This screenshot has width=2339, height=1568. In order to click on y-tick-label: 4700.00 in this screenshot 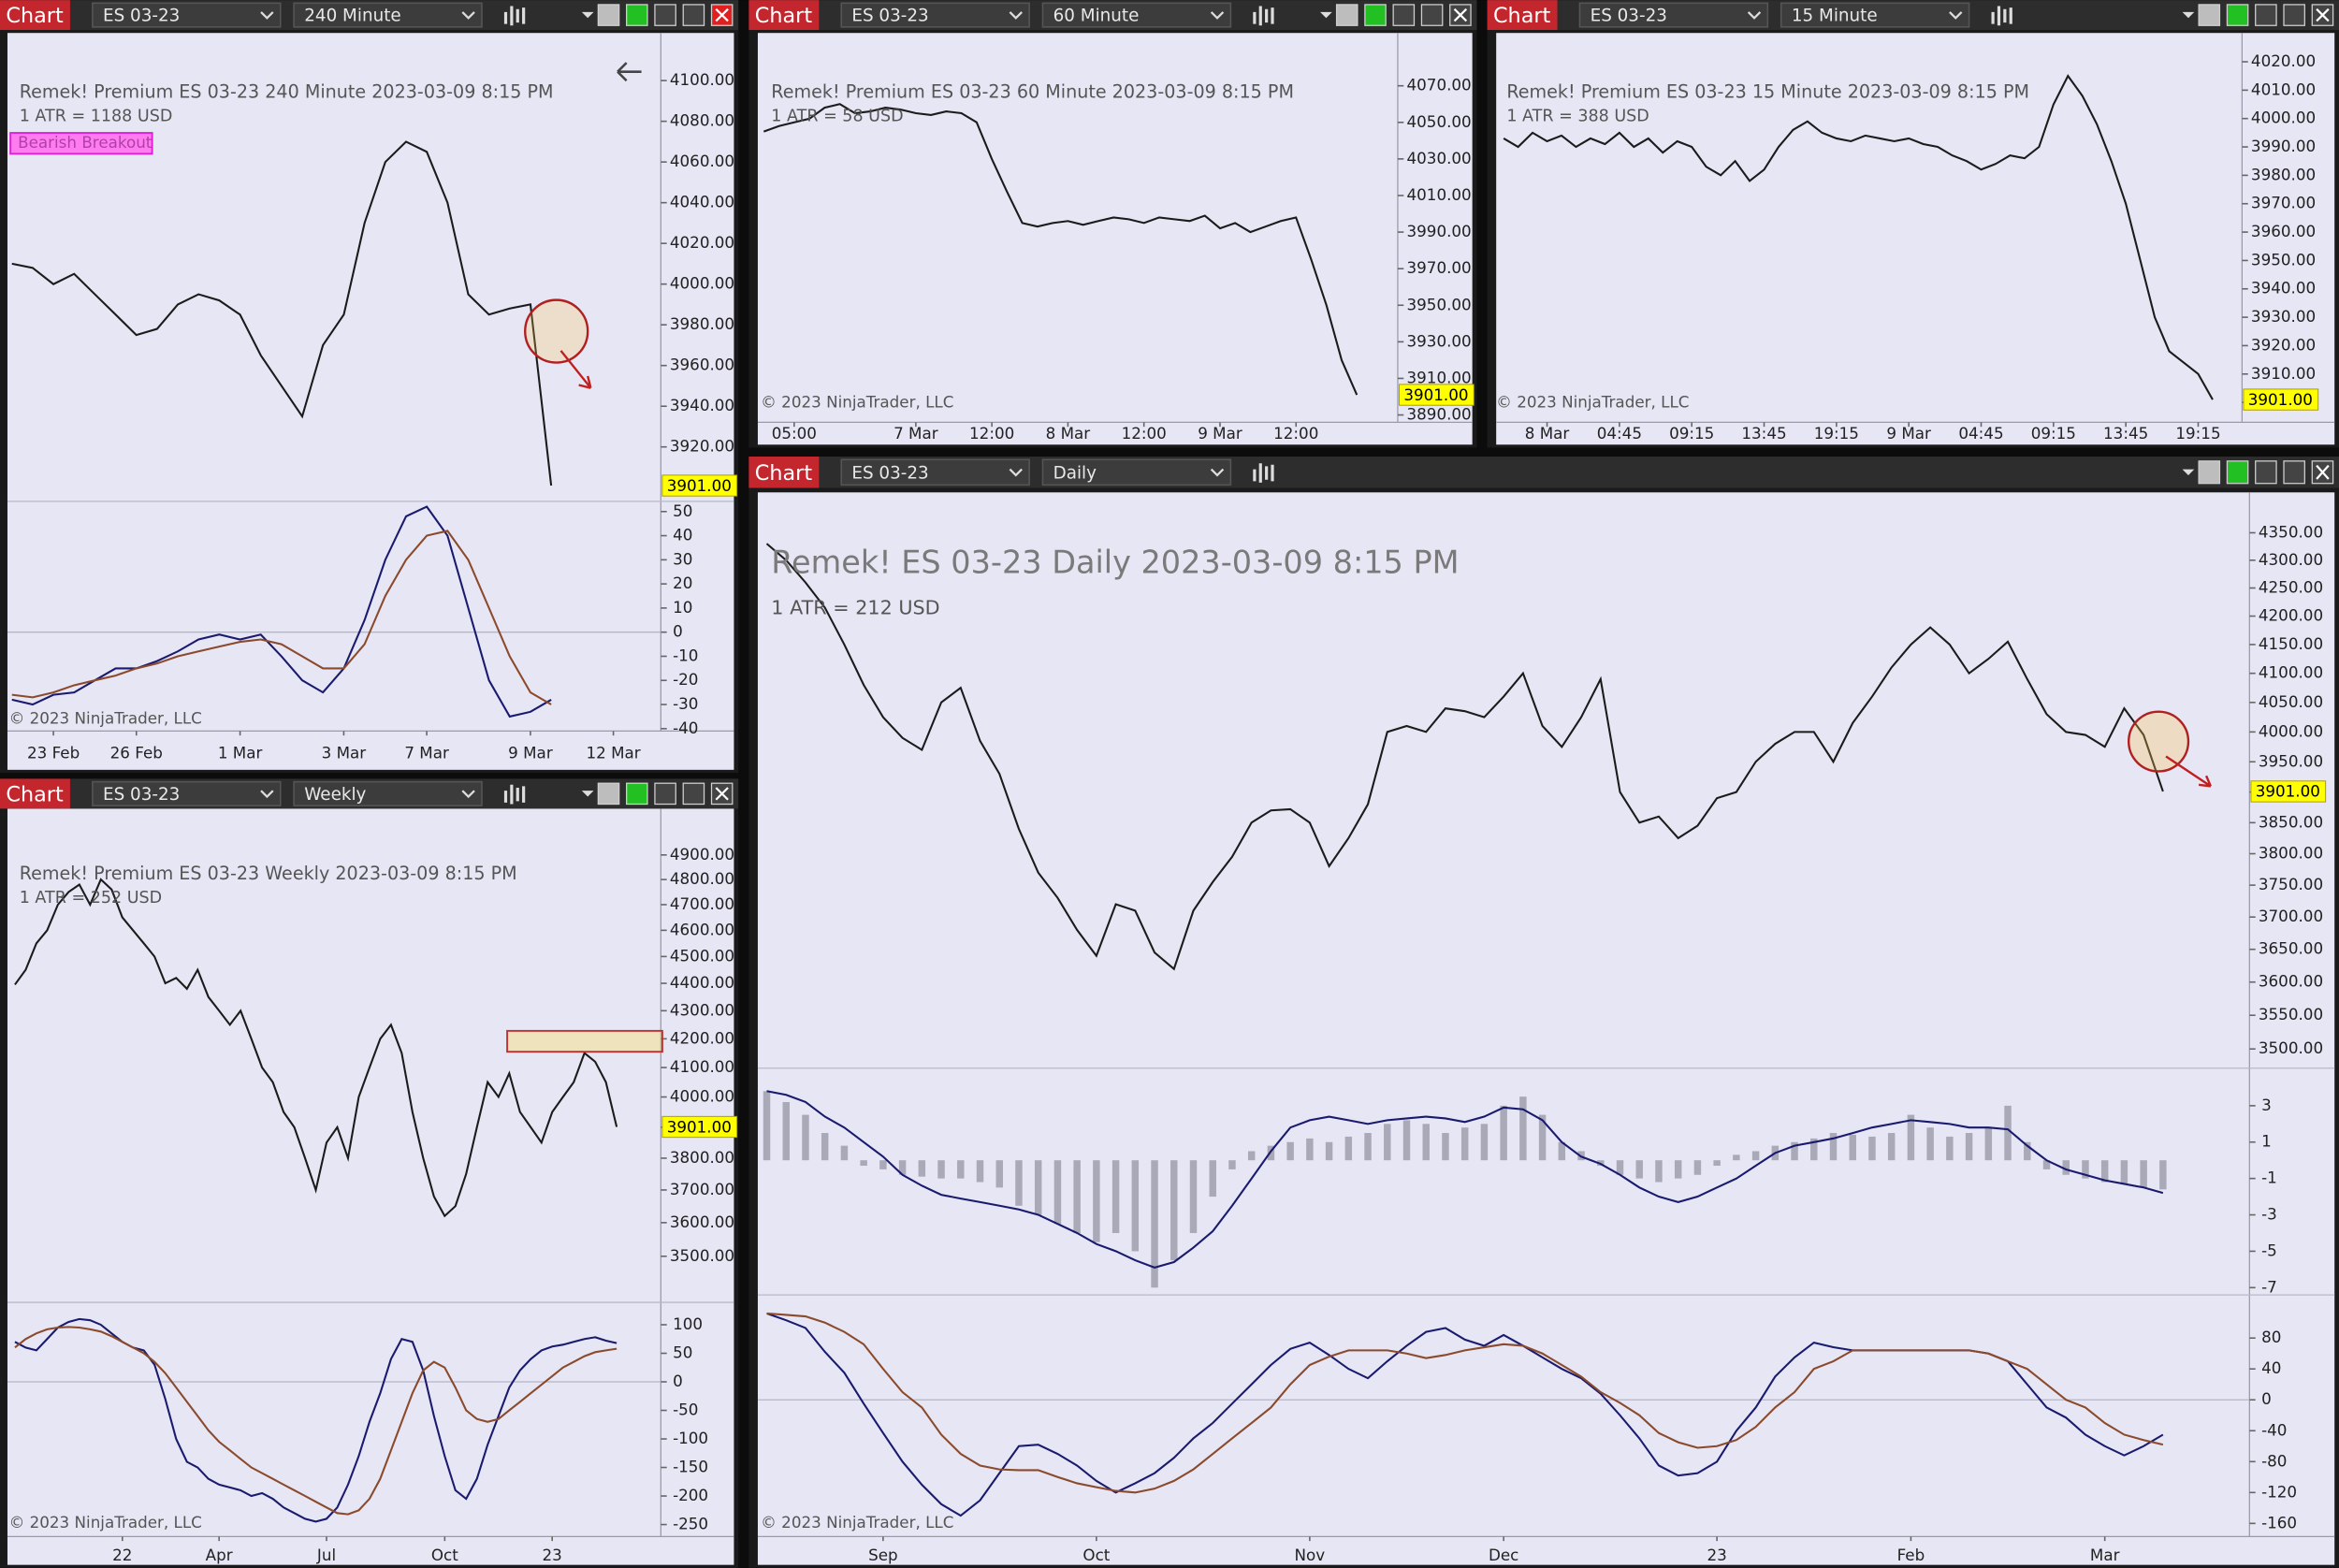, I will do `click(702, 904)`.